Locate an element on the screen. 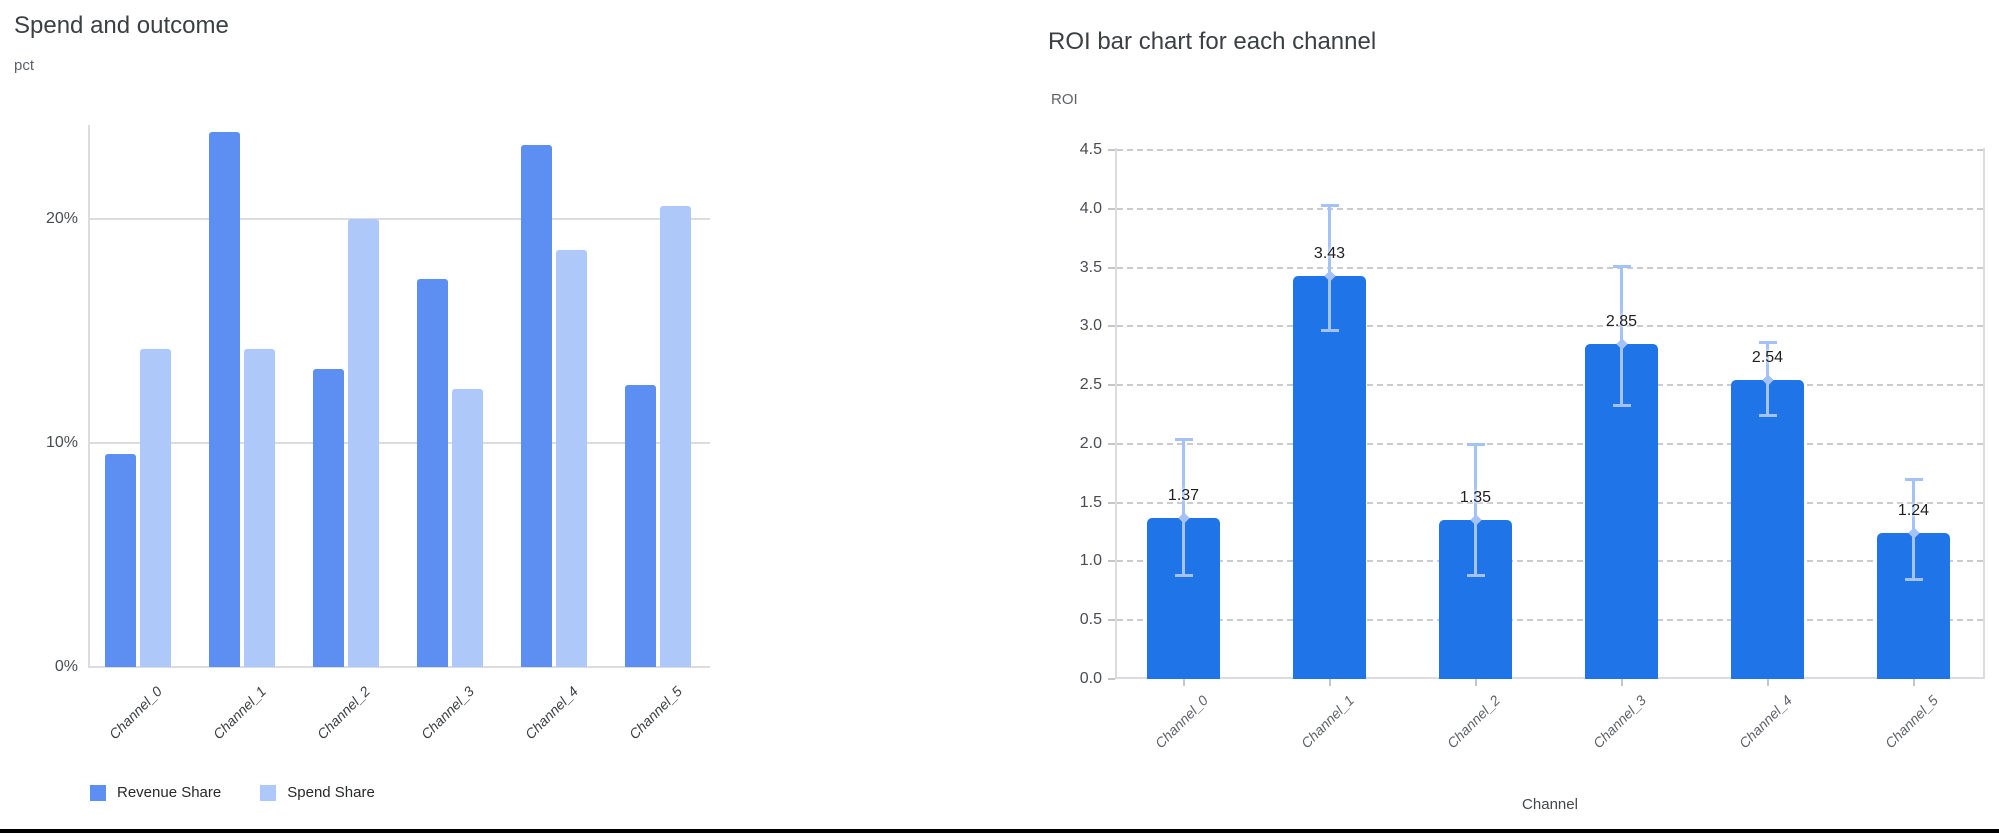  left-y-axis-unit-label: pct is located at coordinates (24, 65).